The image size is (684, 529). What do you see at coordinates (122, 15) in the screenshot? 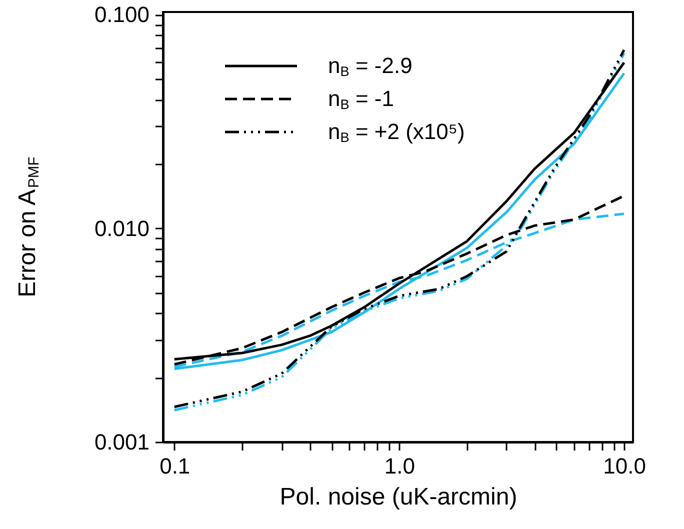
I see `y-tick-label: 0.100` at bounding box center [122, 15].